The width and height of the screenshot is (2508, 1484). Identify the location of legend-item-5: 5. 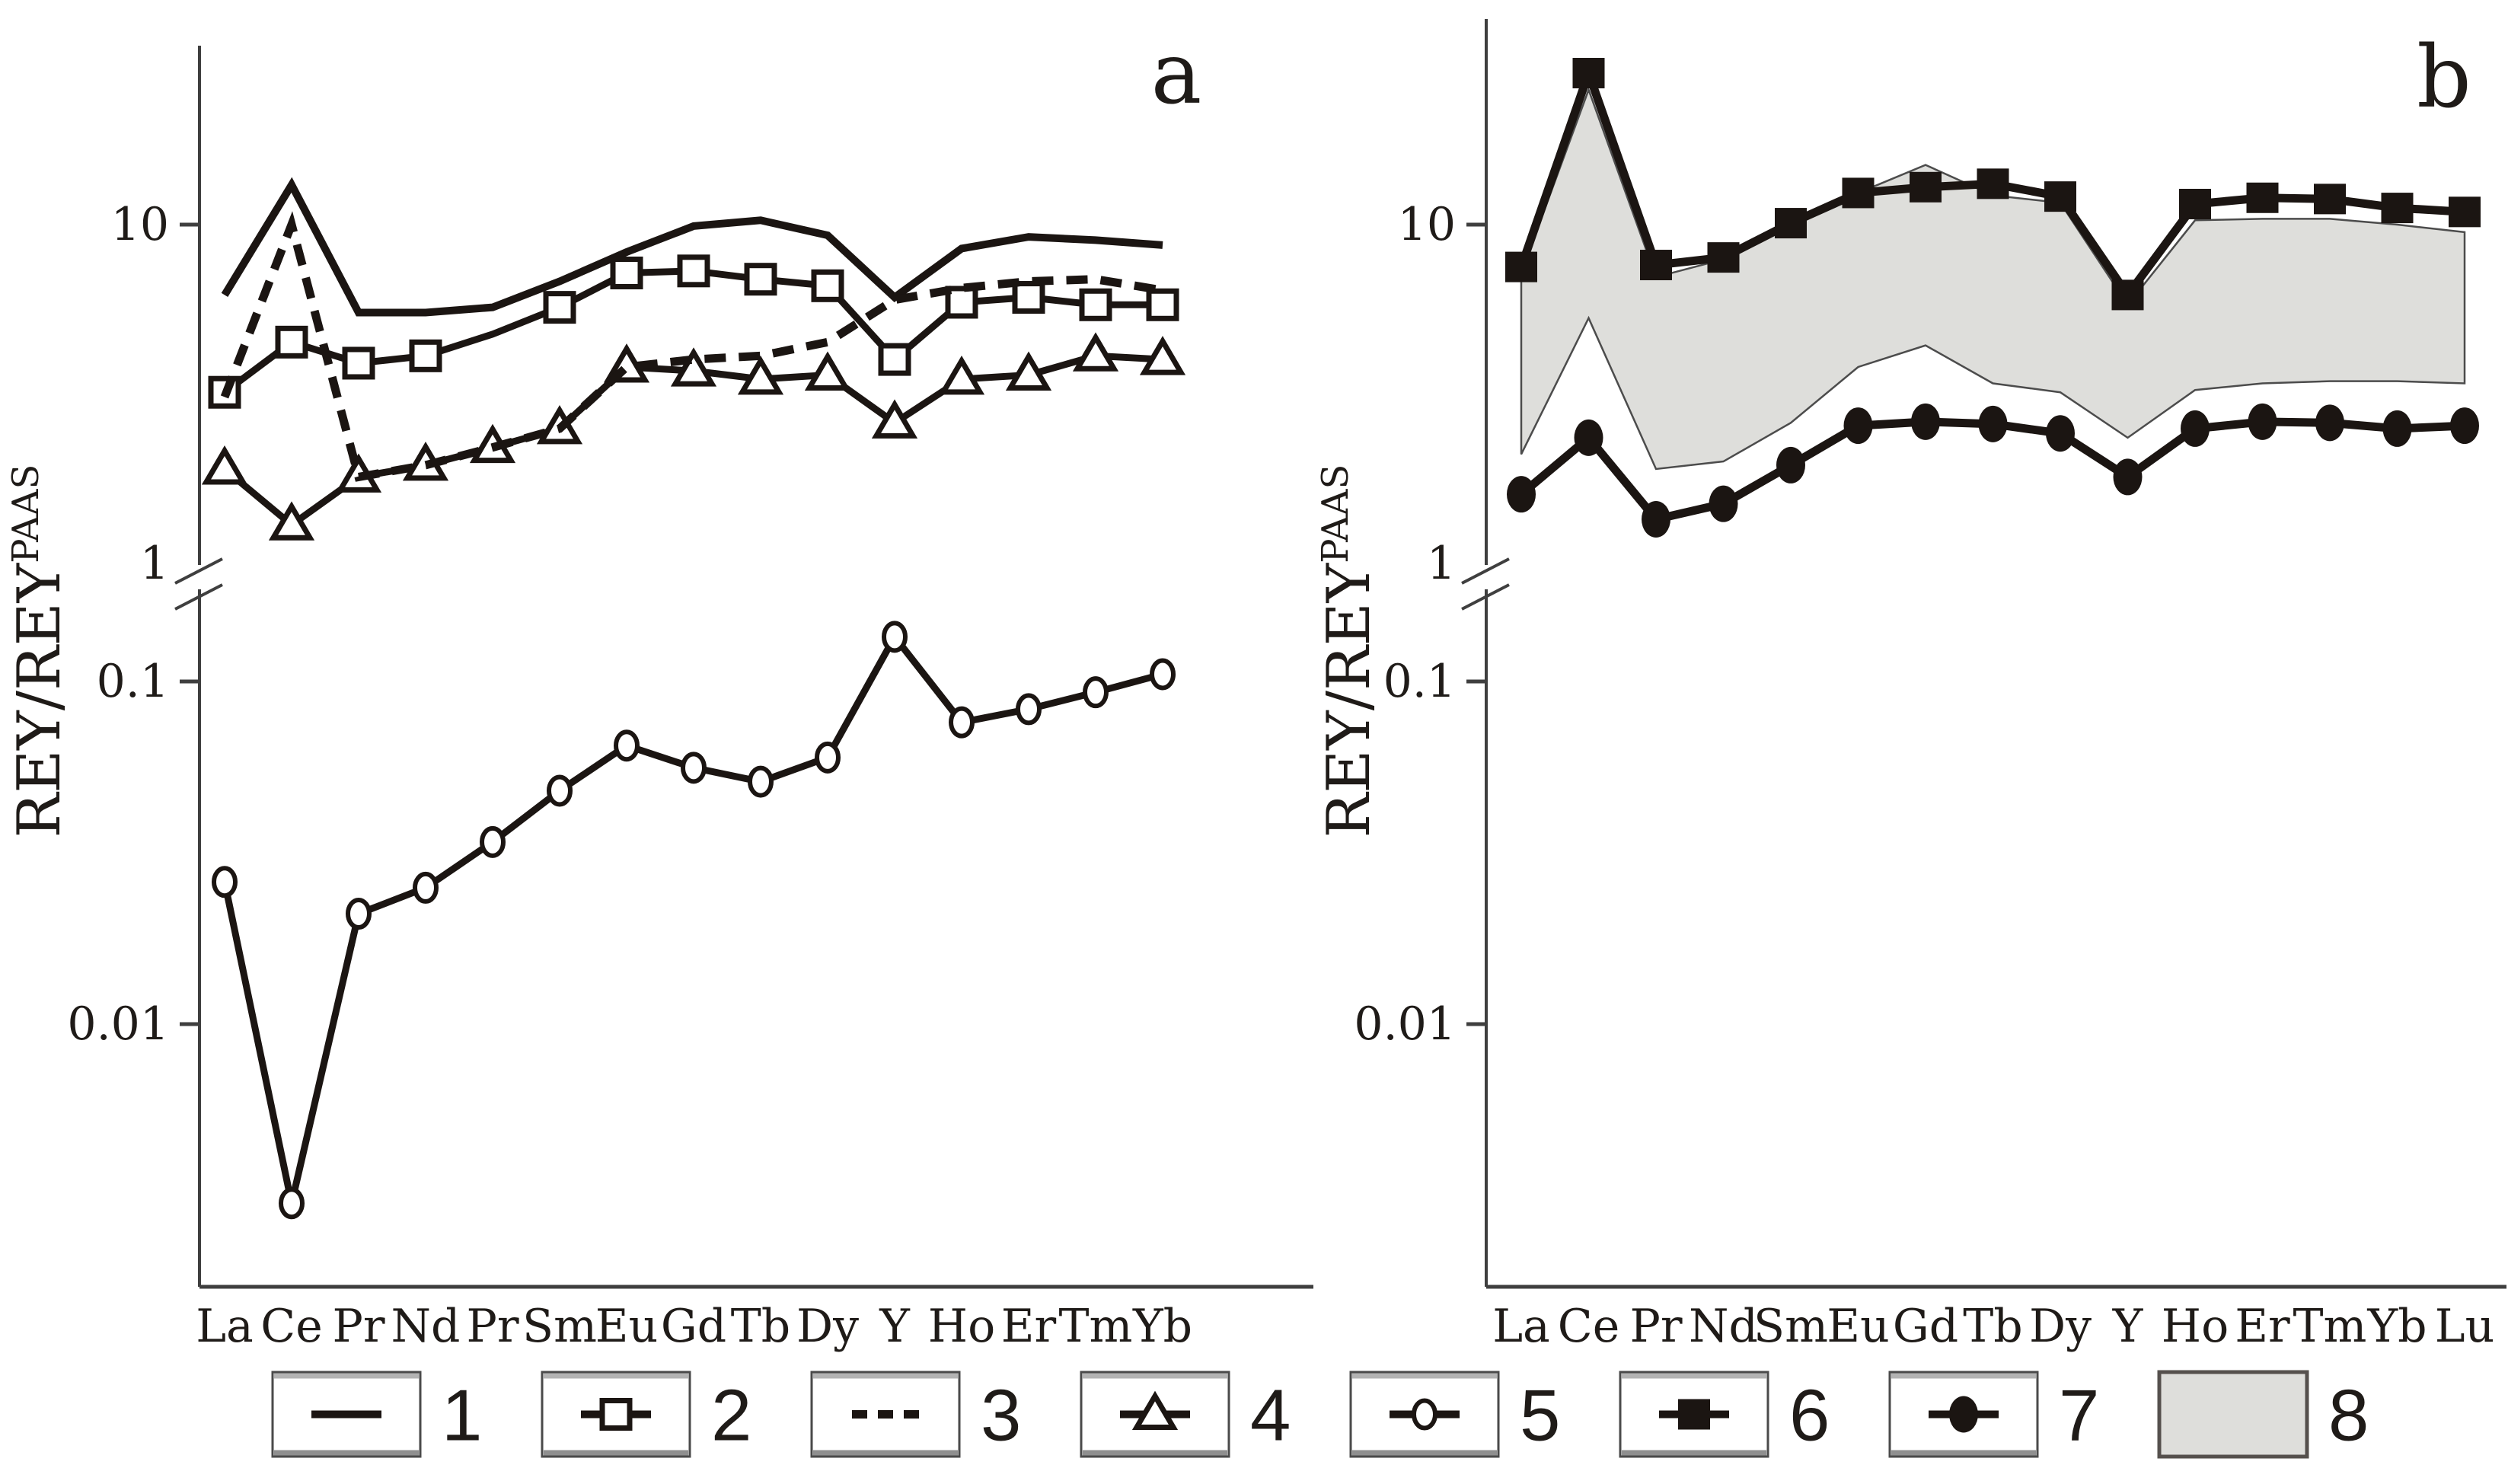
(1454, 1414).